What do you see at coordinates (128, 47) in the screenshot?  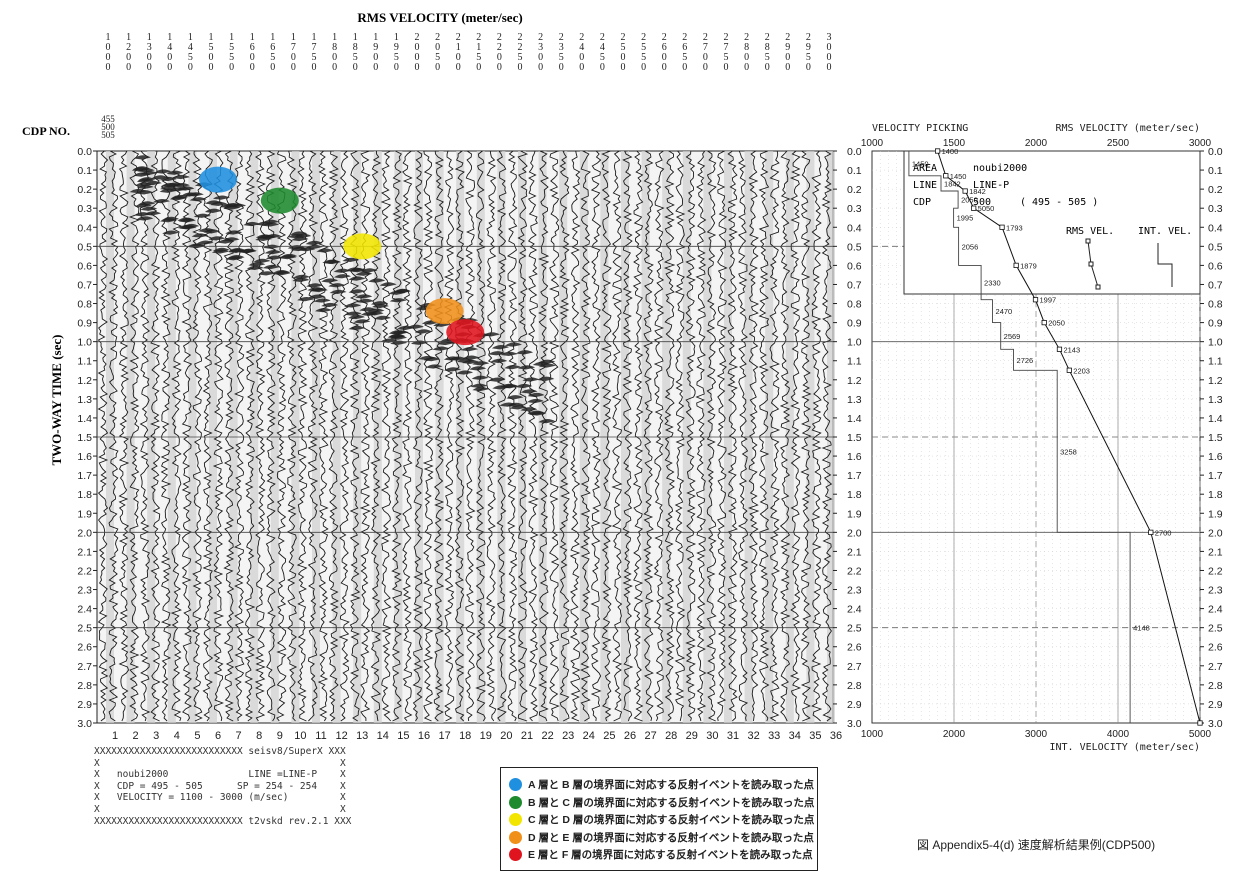 I see `rms-tick-1200-char: 2` at bounding box center [128, 47].